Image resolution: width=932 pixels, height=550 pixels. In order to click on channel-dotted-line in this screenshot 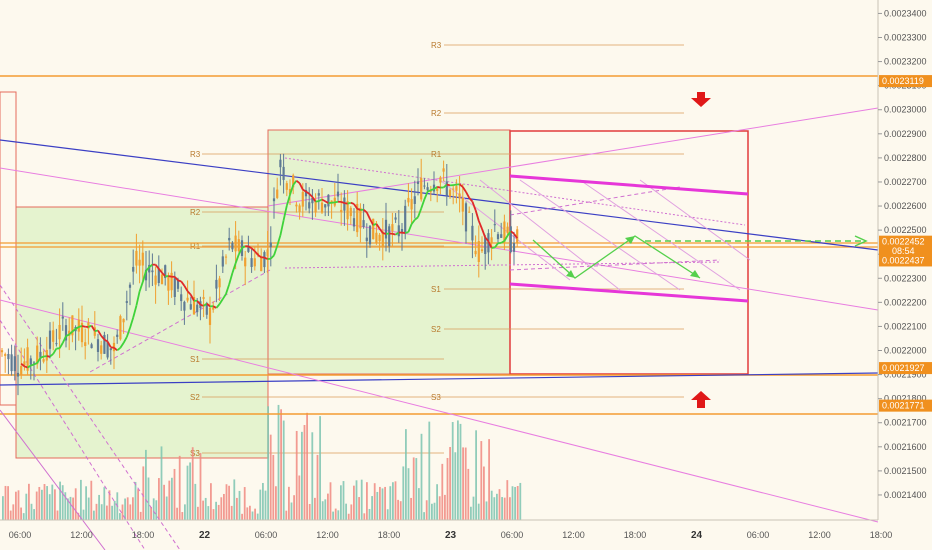, I will do `click(515, 191)`.